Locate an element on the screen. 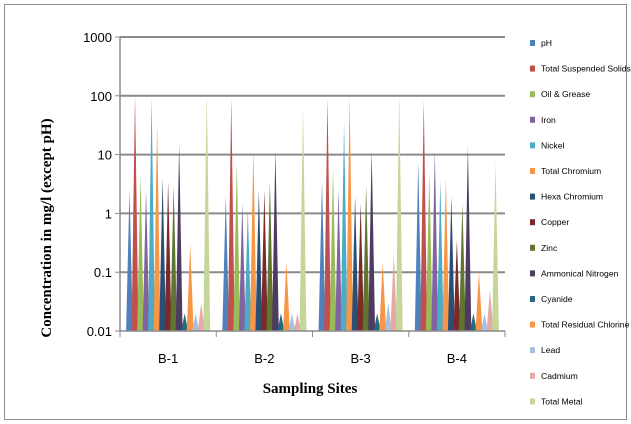  legend-label: Cyanide is located at coordinates (557, 299).